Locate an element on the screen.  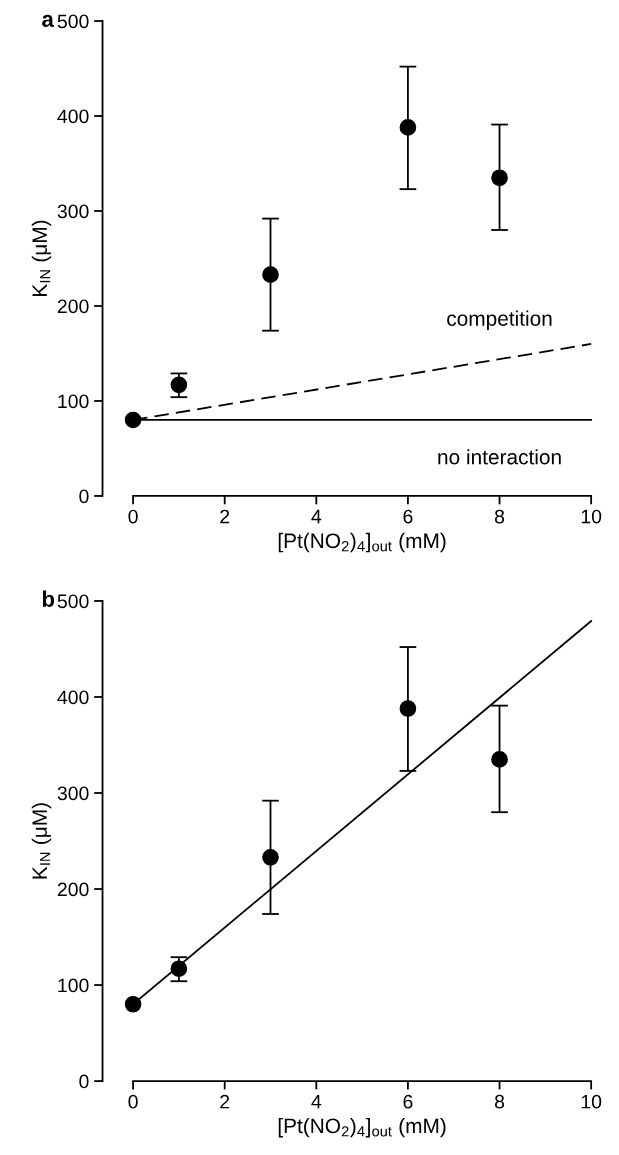
chart-title: b is located at coordinates (48, 598).